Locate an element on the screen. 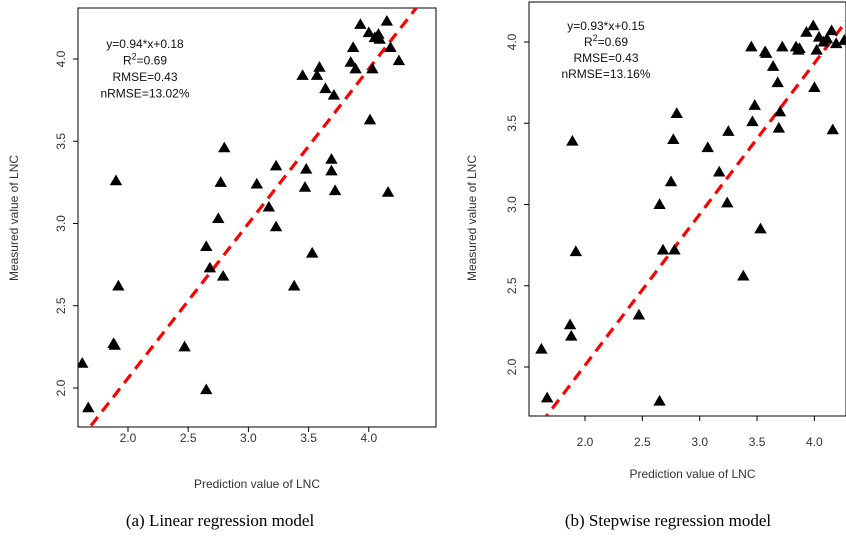 The image size is (846, 545). y-tick-label: 2.5 is located at coordinates (512, 285).